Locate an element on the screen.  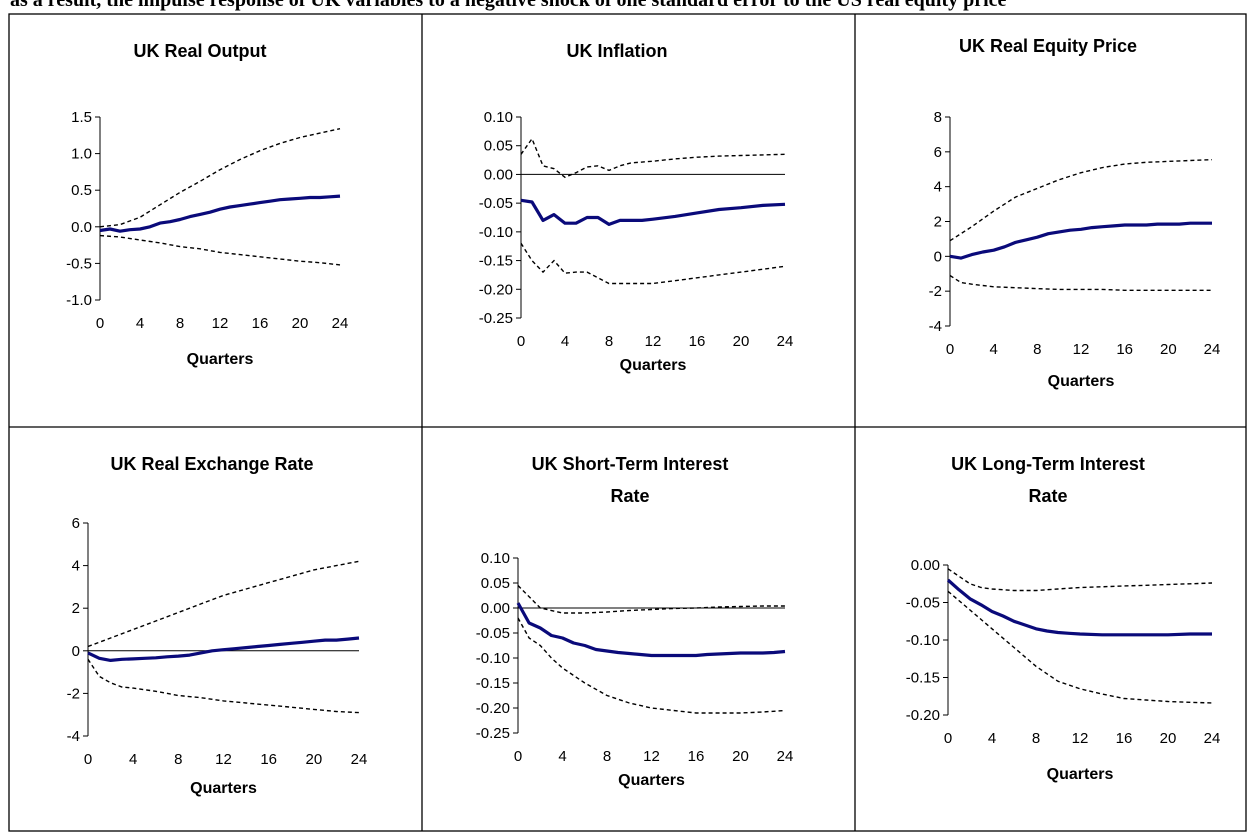
chart-title: UK Real Equity Price is located at coordinates (1048, 46).